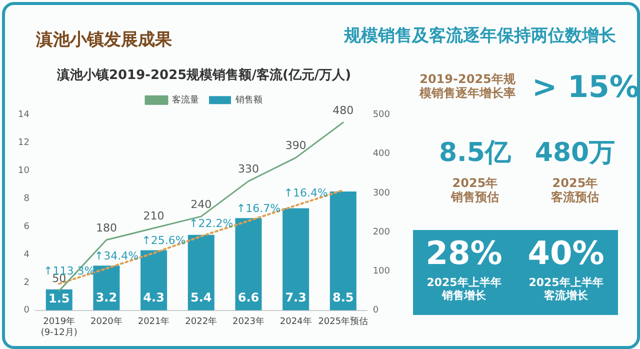  I want to click on y-tick-label: 2, so click(27, 283).